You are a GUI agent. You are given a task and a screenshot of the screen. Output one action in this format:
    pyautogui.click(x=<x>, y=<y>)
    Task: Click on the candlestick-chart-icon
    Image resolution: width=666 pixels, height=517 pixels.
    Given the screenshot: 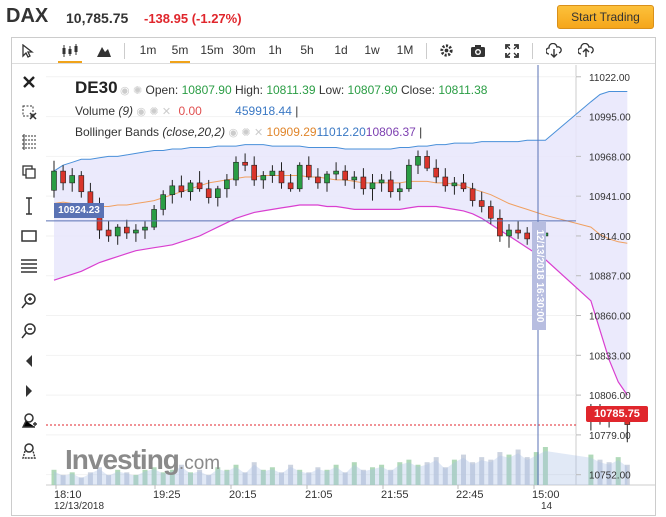 What is the action you would take?
    pyautogui.click(x=70, y=50)
    